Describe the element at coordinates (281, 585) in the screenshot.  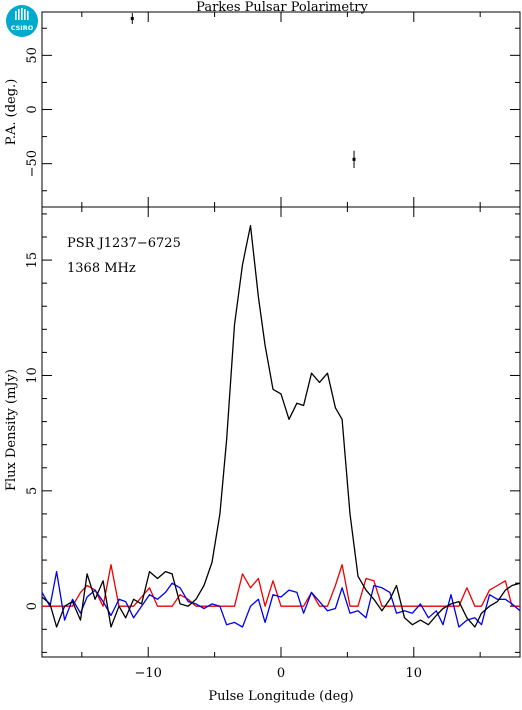
I see `linear-polarization-line` at that location.